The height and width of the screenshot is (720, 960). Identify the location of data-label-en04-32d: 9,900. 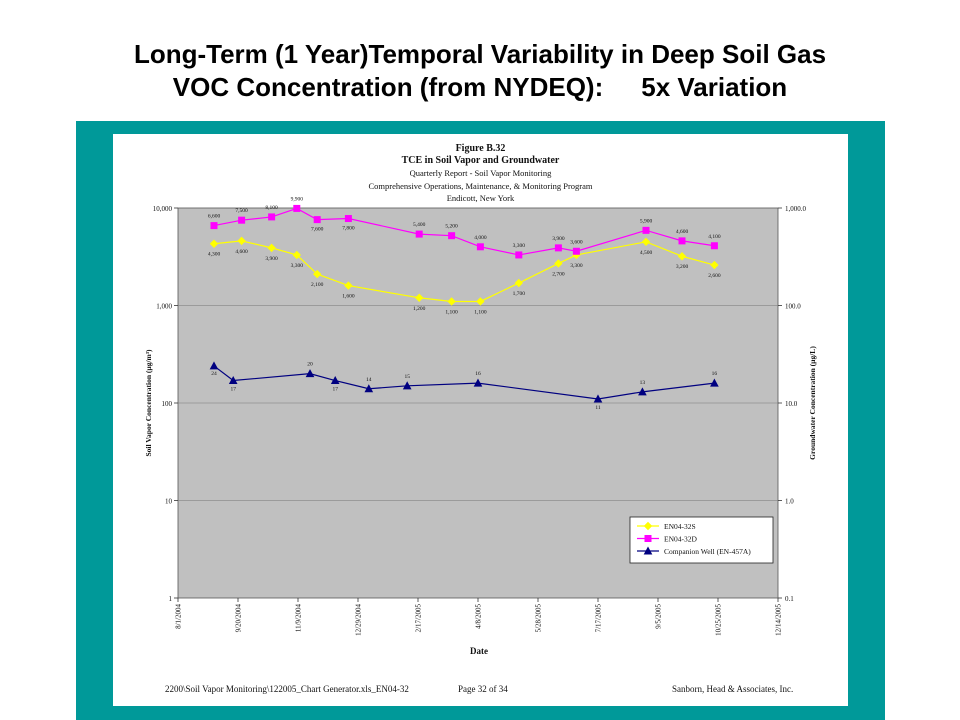
(297, 199).